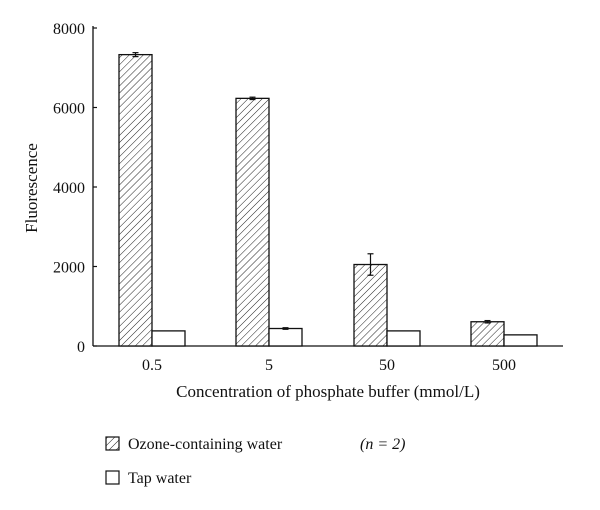  What do you see at coordinates (269, 365) in the screenshot?
I see `x-tick-label: 5` at bounding box center [269, 365].